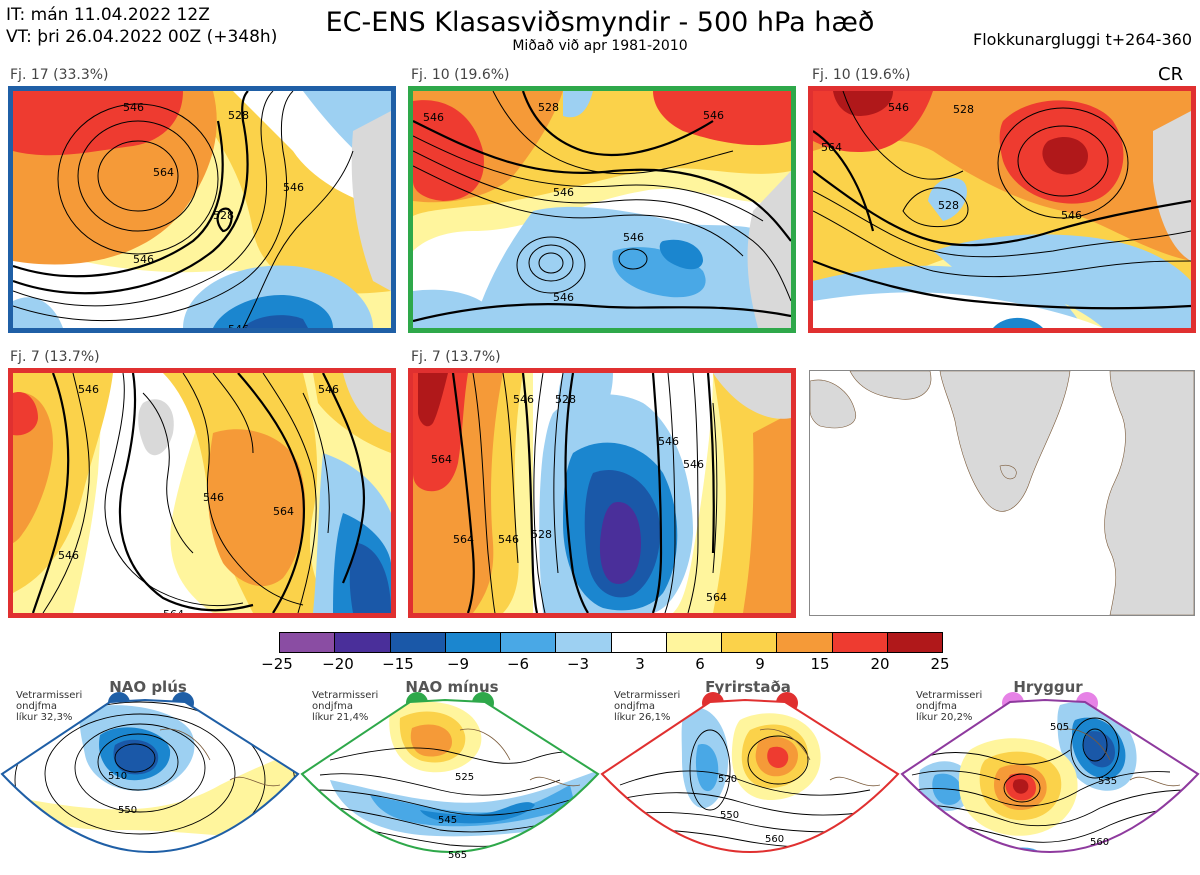  What do you see at coordinates (457, 855) in the screenshot?
I see `contour-label: 565` at bounding box center [457, 855].